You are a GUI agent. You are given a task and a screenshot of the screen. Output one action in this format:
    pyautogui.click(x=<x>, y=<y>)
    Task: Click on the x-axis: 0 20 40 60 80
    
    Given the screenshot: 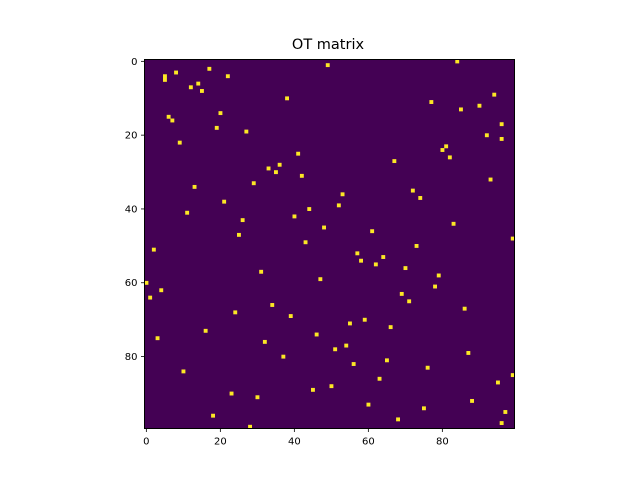 What is the action you would take?
    pyautogui.click(x=296, y=438)
    